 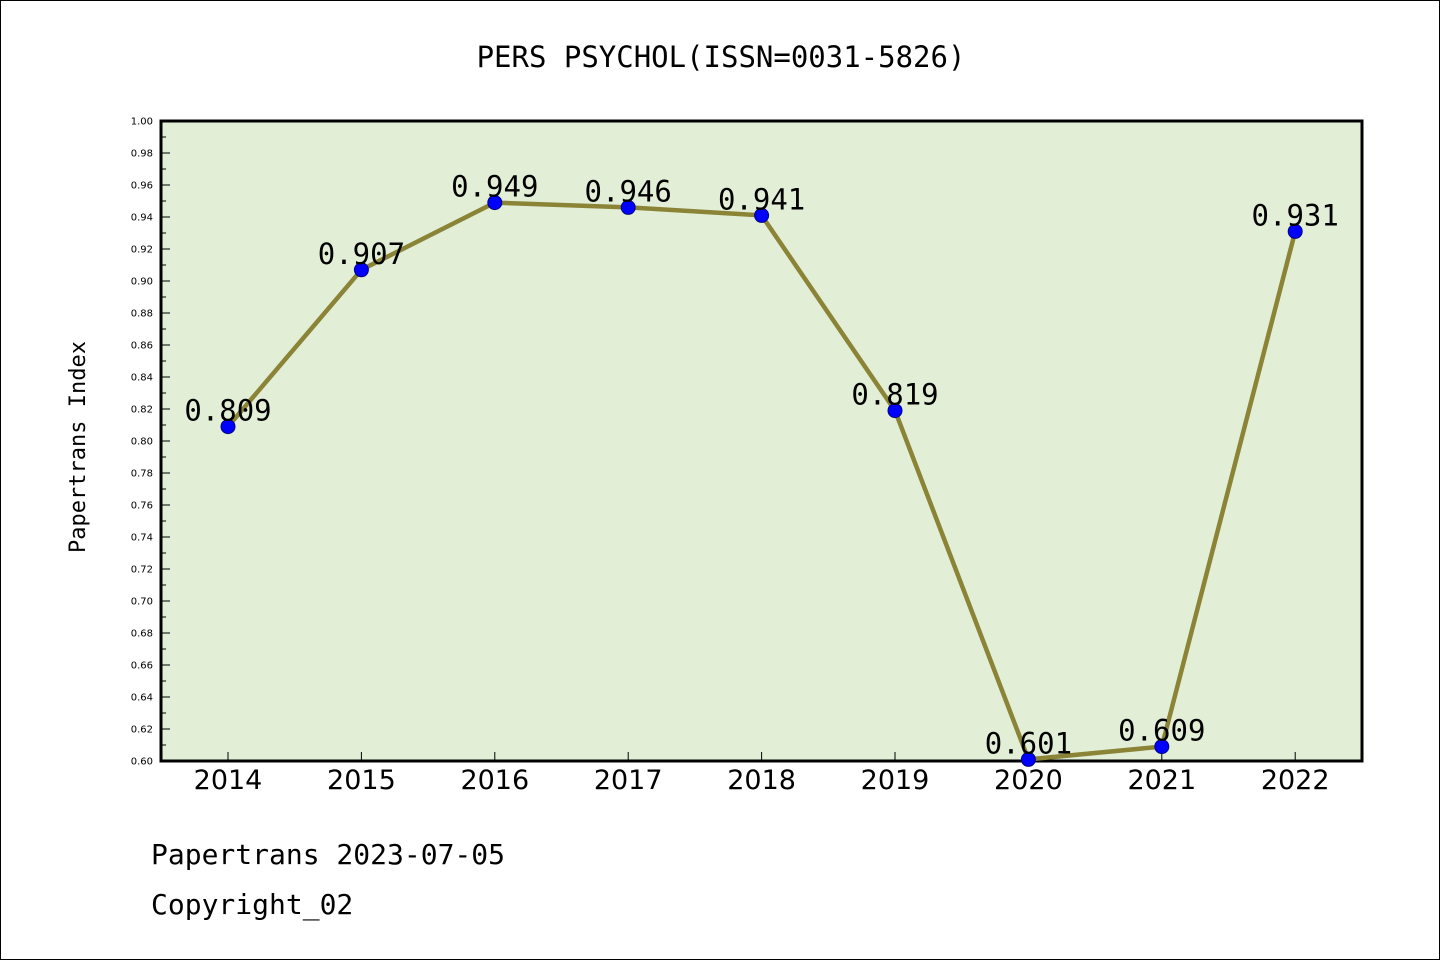 I want to click on y-tick-label: 0.84, so click(x=142, y=378).